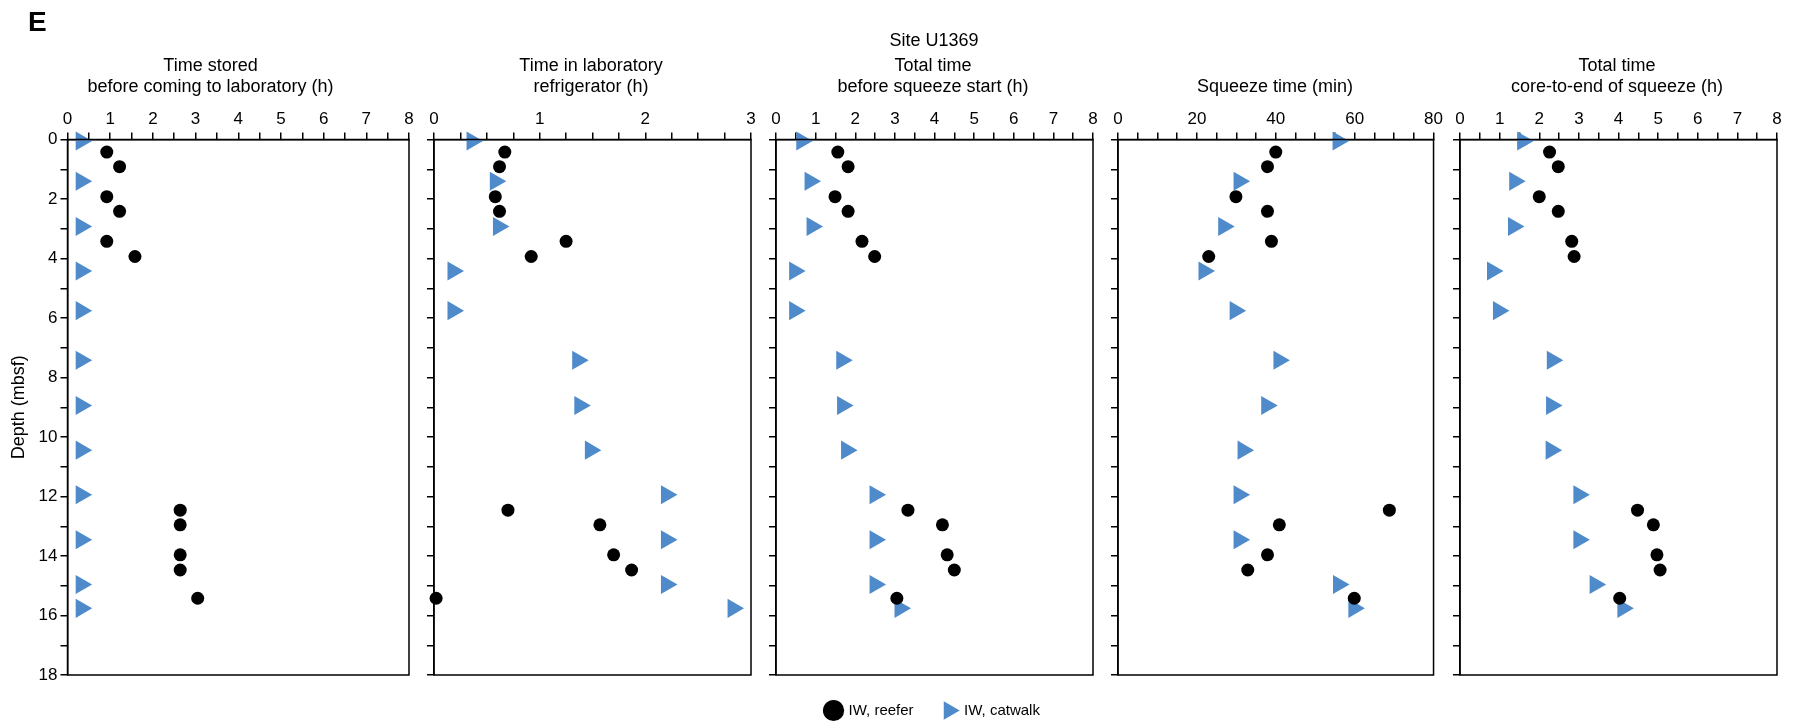 The image size is (1806, 728). What do you see at coordinates (53, 317) in the screenshot?
I see `y-tick-label: 6` at bounding box center [53, 317].